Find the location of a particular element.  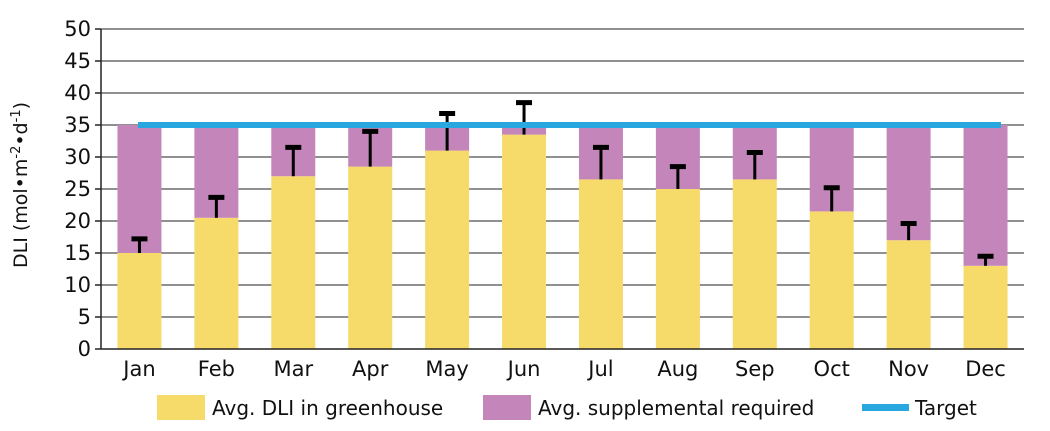

bar-supplemental-dec is located at coordinates (985, 195).